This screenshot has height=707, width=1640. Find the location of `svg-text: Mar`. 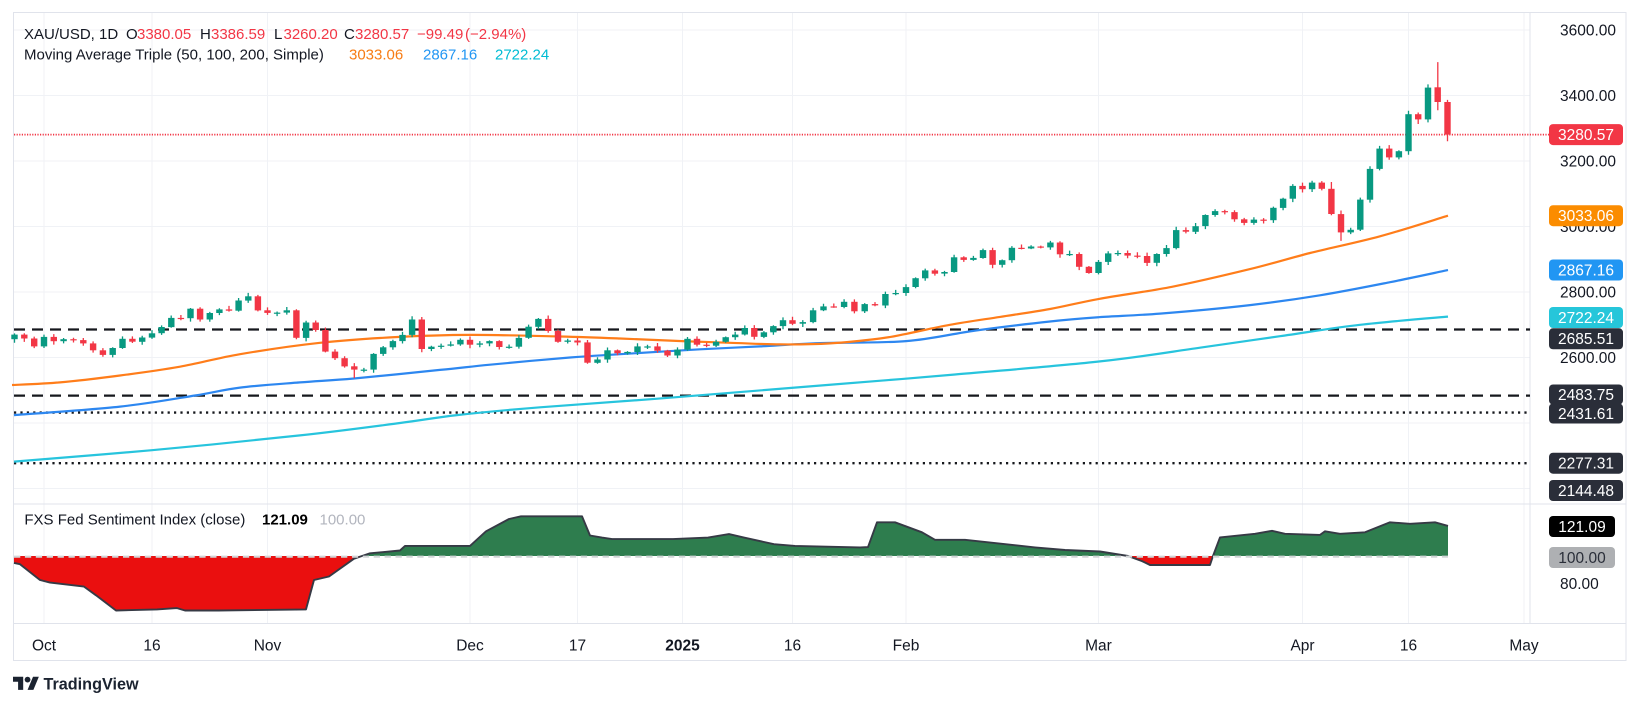

svg-text: Mar is located at coordinates (1098, 646).